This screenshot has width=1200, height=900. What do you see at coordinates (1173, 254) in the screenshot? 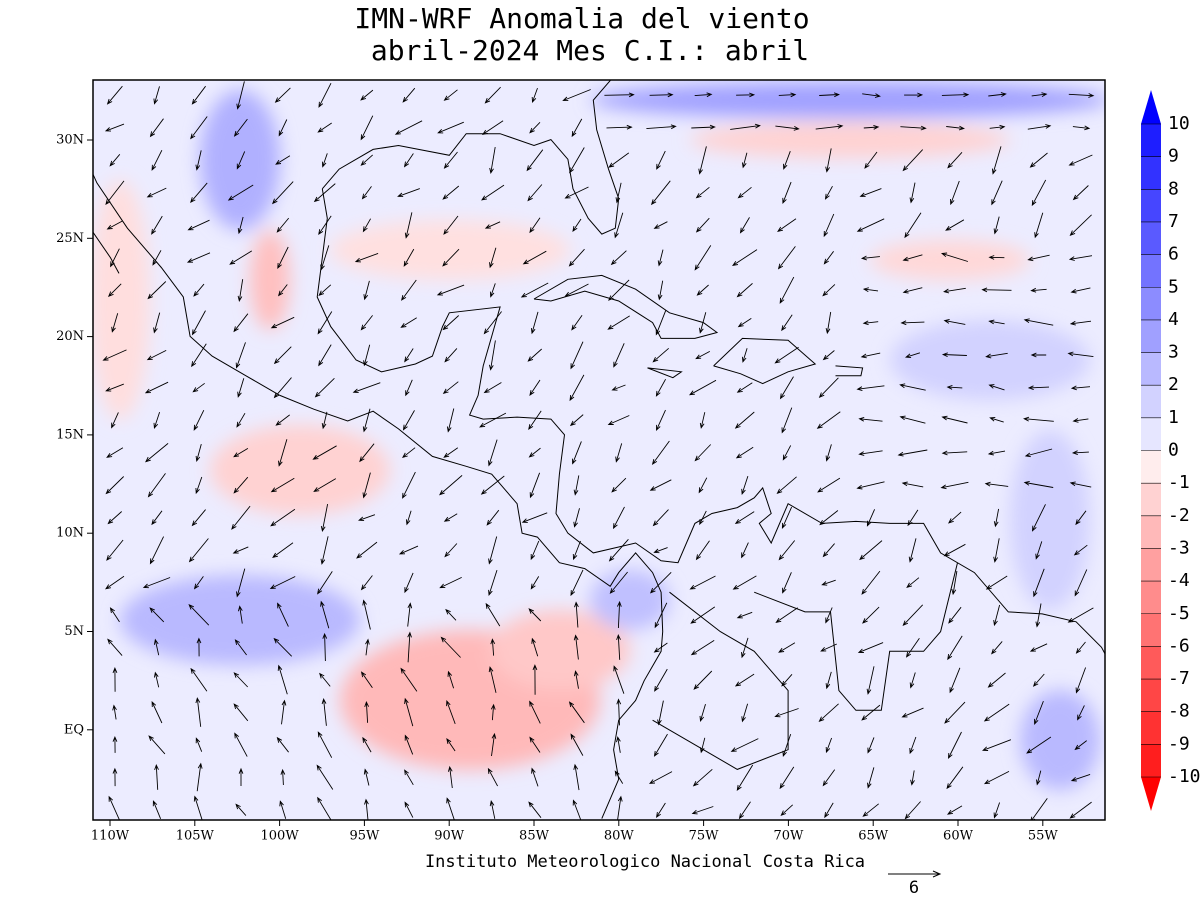
I see `colorbar-label: 6` at bounding box center [1173, 254].